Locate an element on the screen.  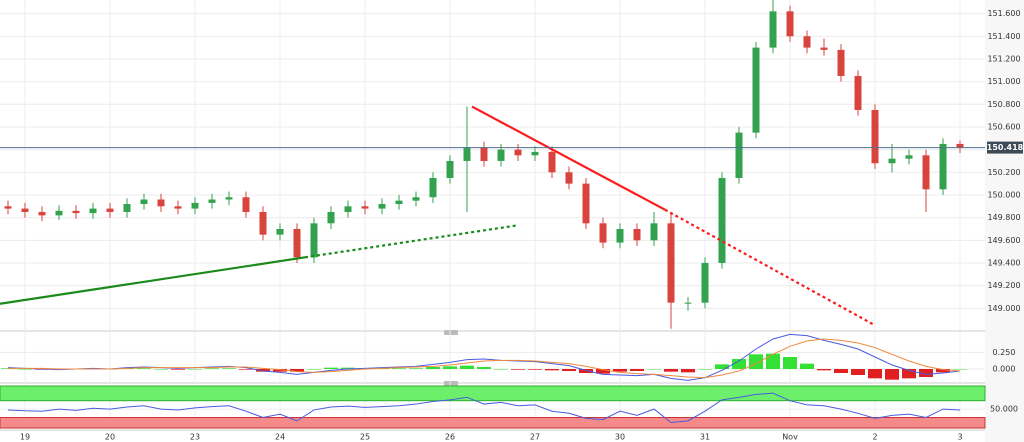
x-tick-label: Nov is located at coordinates (790, 437).